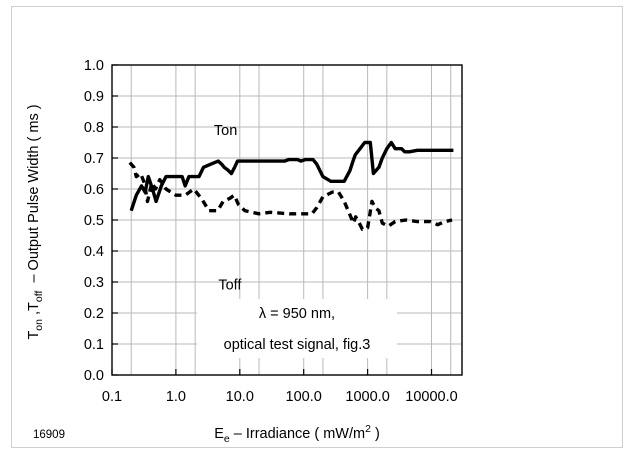 The image size is (636, 456). I want to click on annotation-line-2: optical test signal, fig.3, so click(297, 345).